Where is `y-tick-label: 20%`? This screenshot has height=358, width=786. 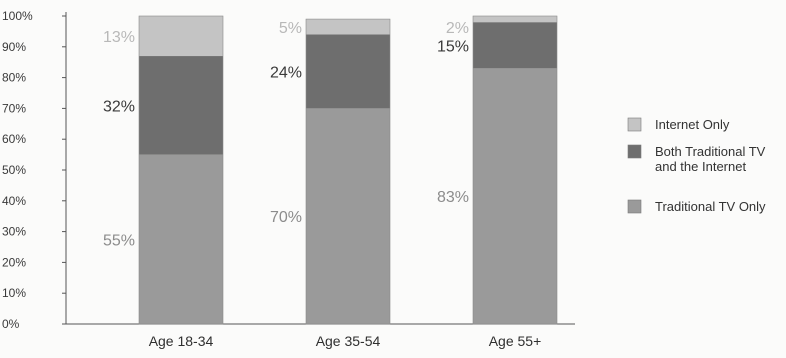
y-tick-label: 20% is located at coordinates (14, 262).